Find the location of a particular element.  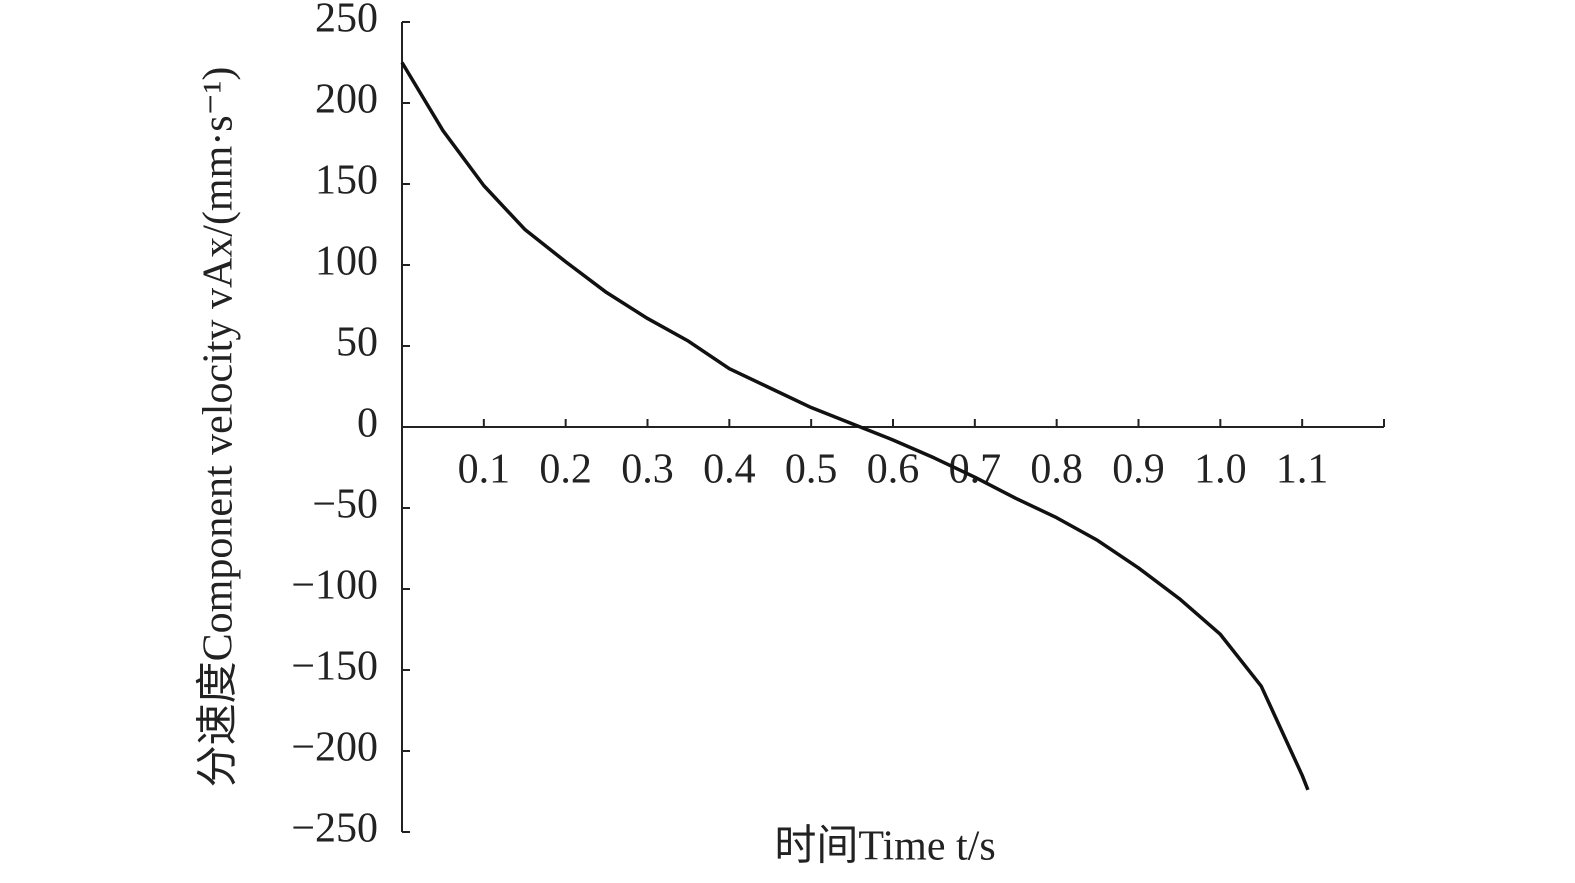

y-axis-label: 分速度Component velocity vAx/(mm·s⁻¹) is located at coordinates (219, 427).